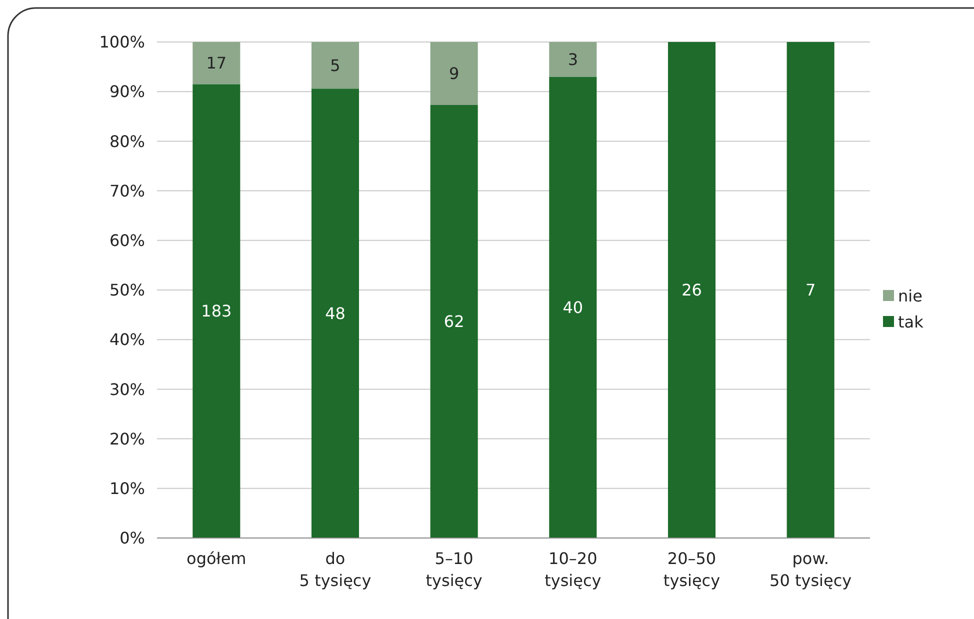 Image resolution: width=974 pixels, height=619 pixels. I want to click on annotation: 7, so click(810, 290).